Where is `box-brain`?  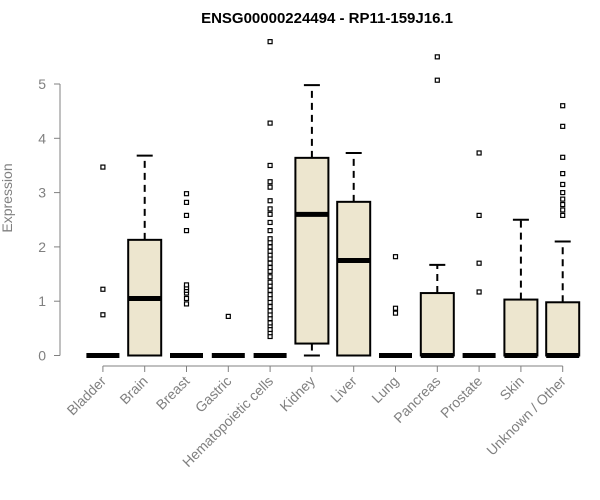 box-brain is located at coordinates (145, 255).